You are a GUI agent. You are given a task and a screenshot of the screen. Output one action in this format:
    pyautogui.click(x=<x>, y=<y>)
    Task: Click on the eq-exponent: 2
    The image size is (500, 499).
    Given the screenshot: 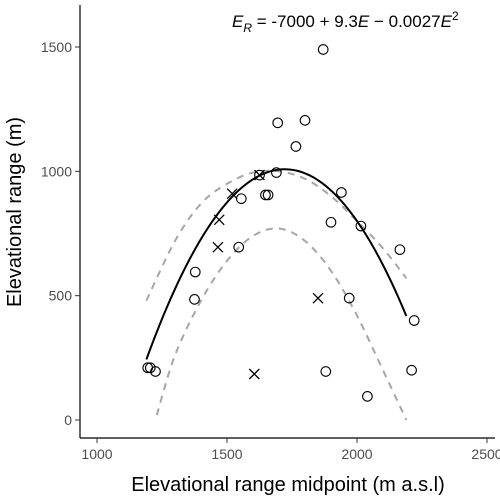 What is the action you would take?
    pyautogui.click(x=455, y=16)
    